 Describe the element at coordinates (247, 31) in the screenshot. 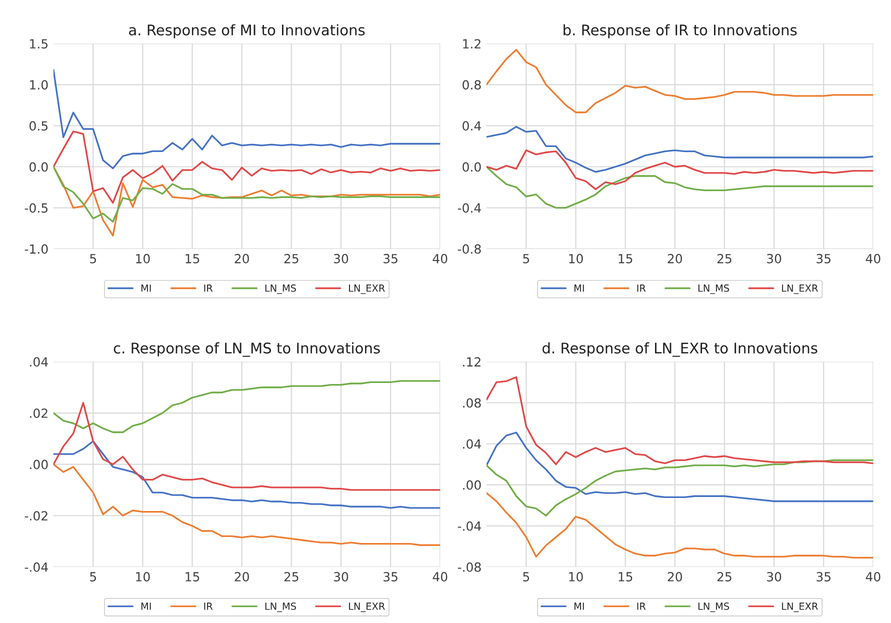

I see `chart-title: a. Response of MI to Innovations` at that location.